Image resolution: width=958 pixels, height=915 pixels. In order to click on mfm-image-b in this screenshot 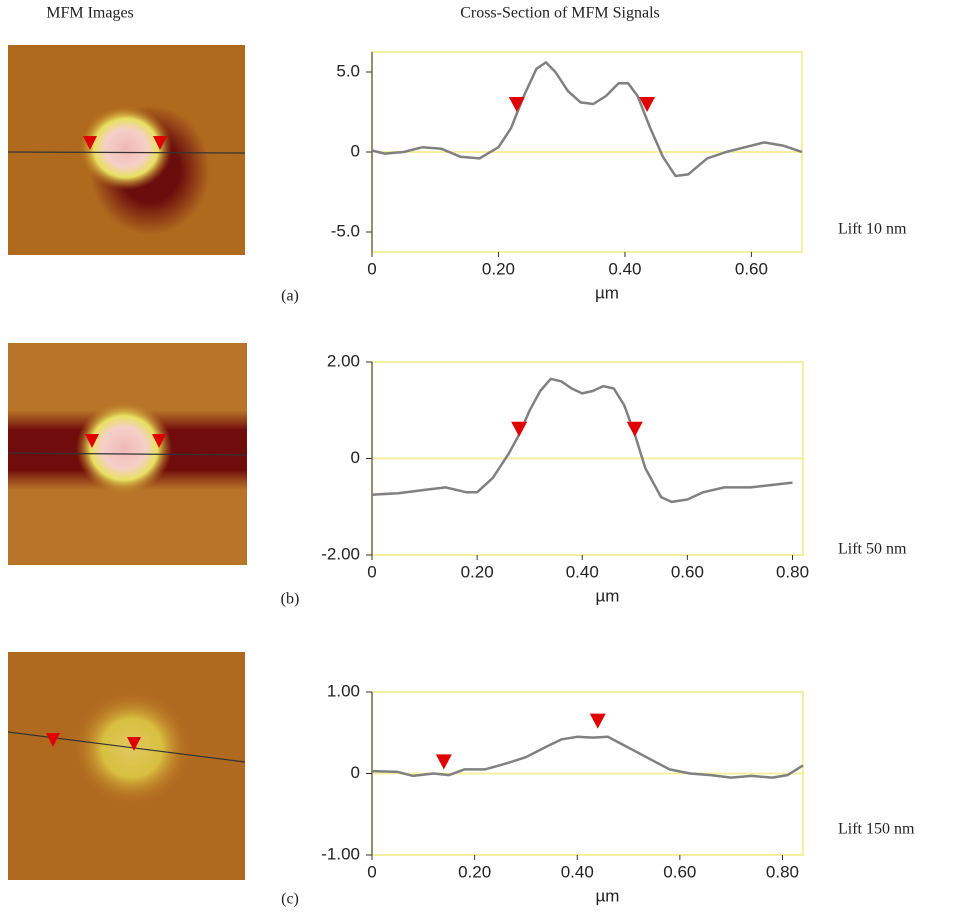, I will do `click(127, 454)`.